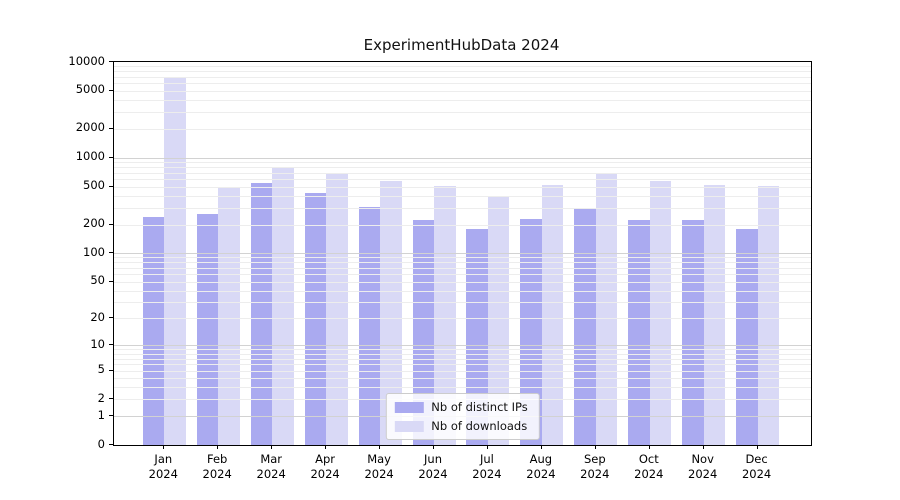  I want to click on x-axis-tick-label: Jun 2024, so click(433, 466).